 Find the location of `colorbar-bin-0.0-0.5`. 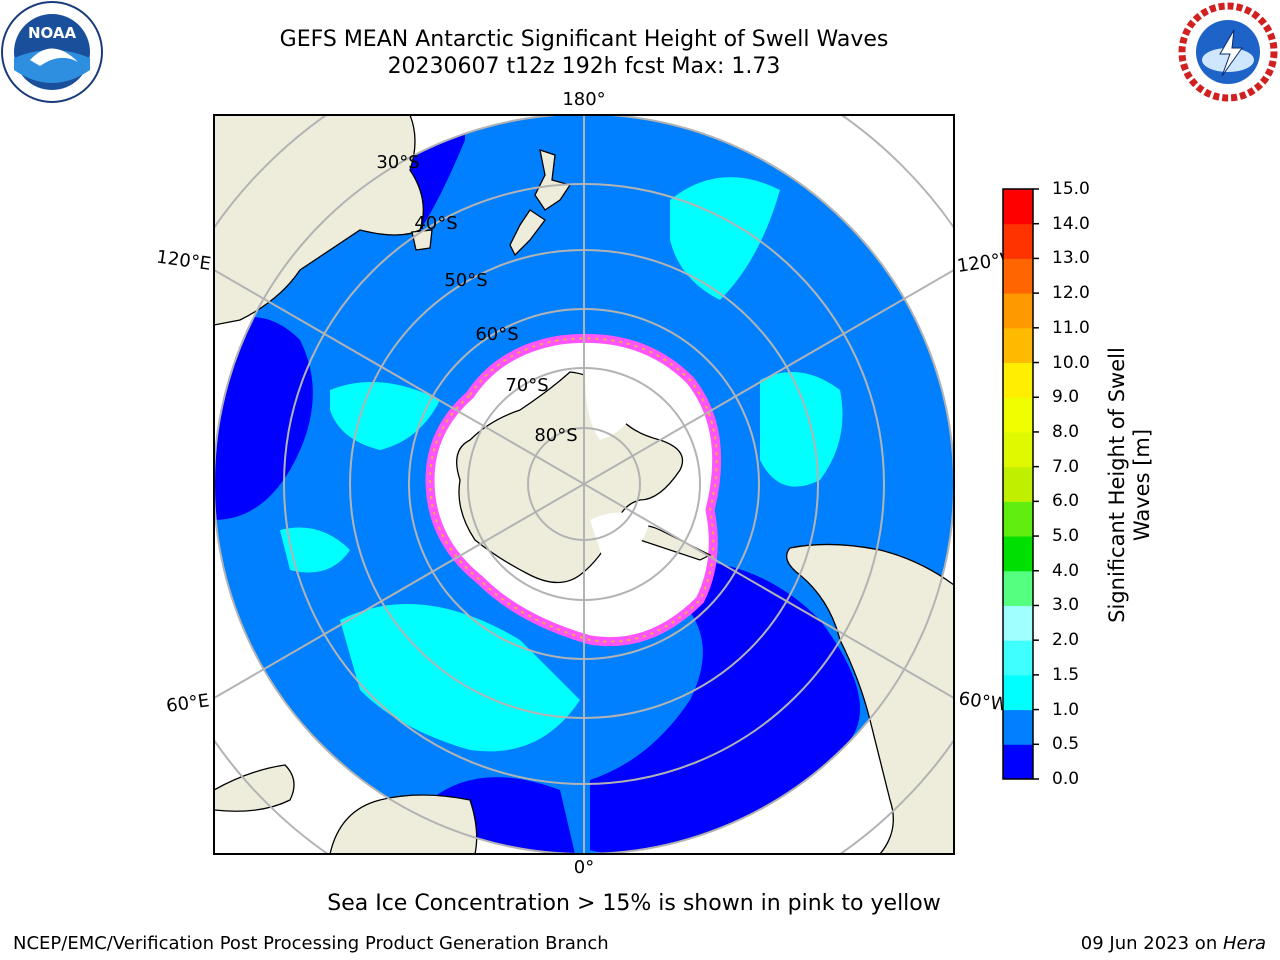

colorbar-bin-0.0-0.5 is located at coordinates (1018, 762).